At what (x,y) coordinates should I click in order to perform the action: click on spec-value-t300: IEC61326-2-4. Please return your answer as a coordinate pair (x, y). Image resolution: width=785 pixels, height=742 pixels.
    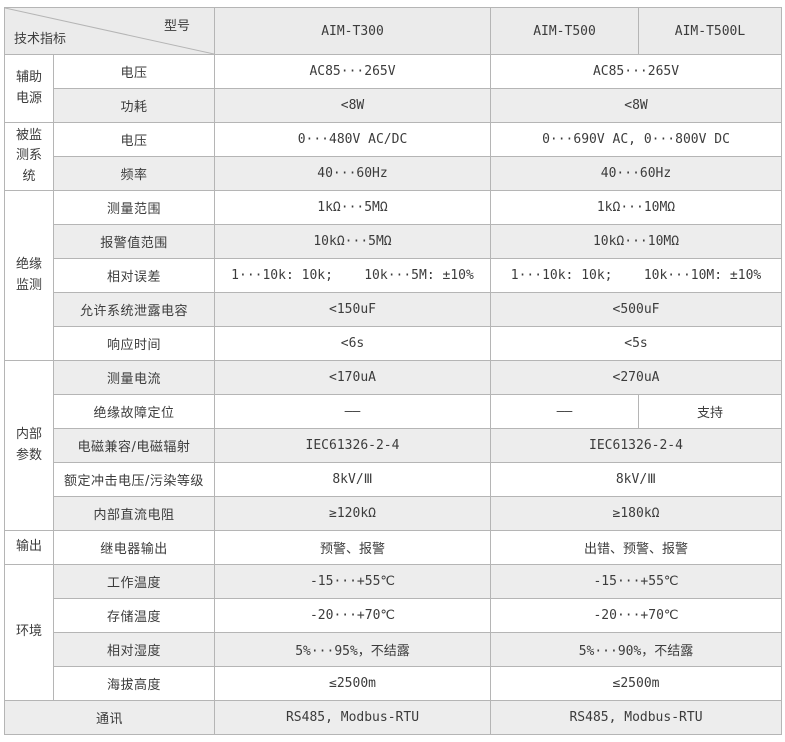
    Looking at the image, I should click on (352, 445).